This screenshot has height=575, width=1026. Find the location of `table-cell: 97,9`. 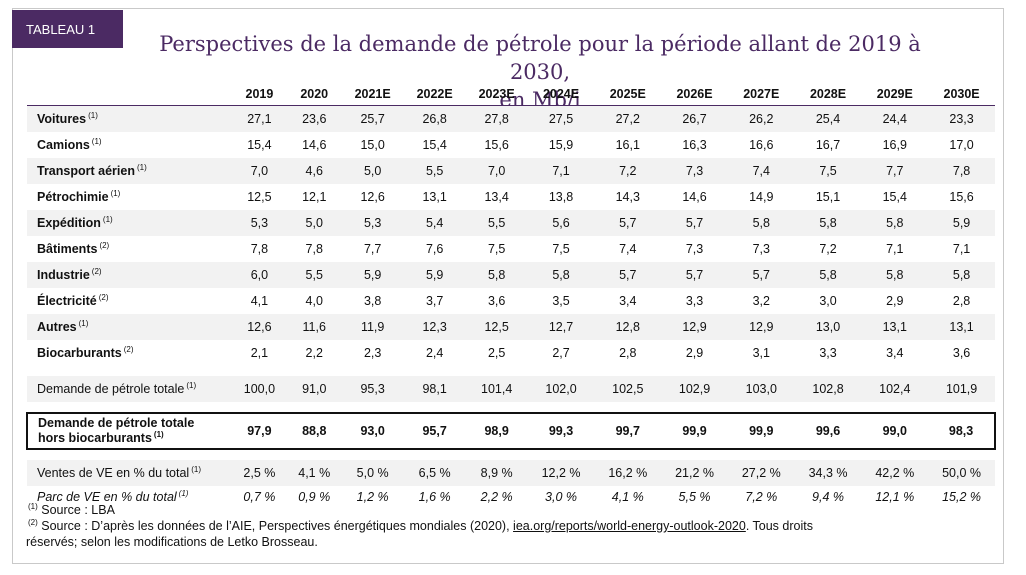

table-cell: 97,9 is located at coordinates (259, 431).